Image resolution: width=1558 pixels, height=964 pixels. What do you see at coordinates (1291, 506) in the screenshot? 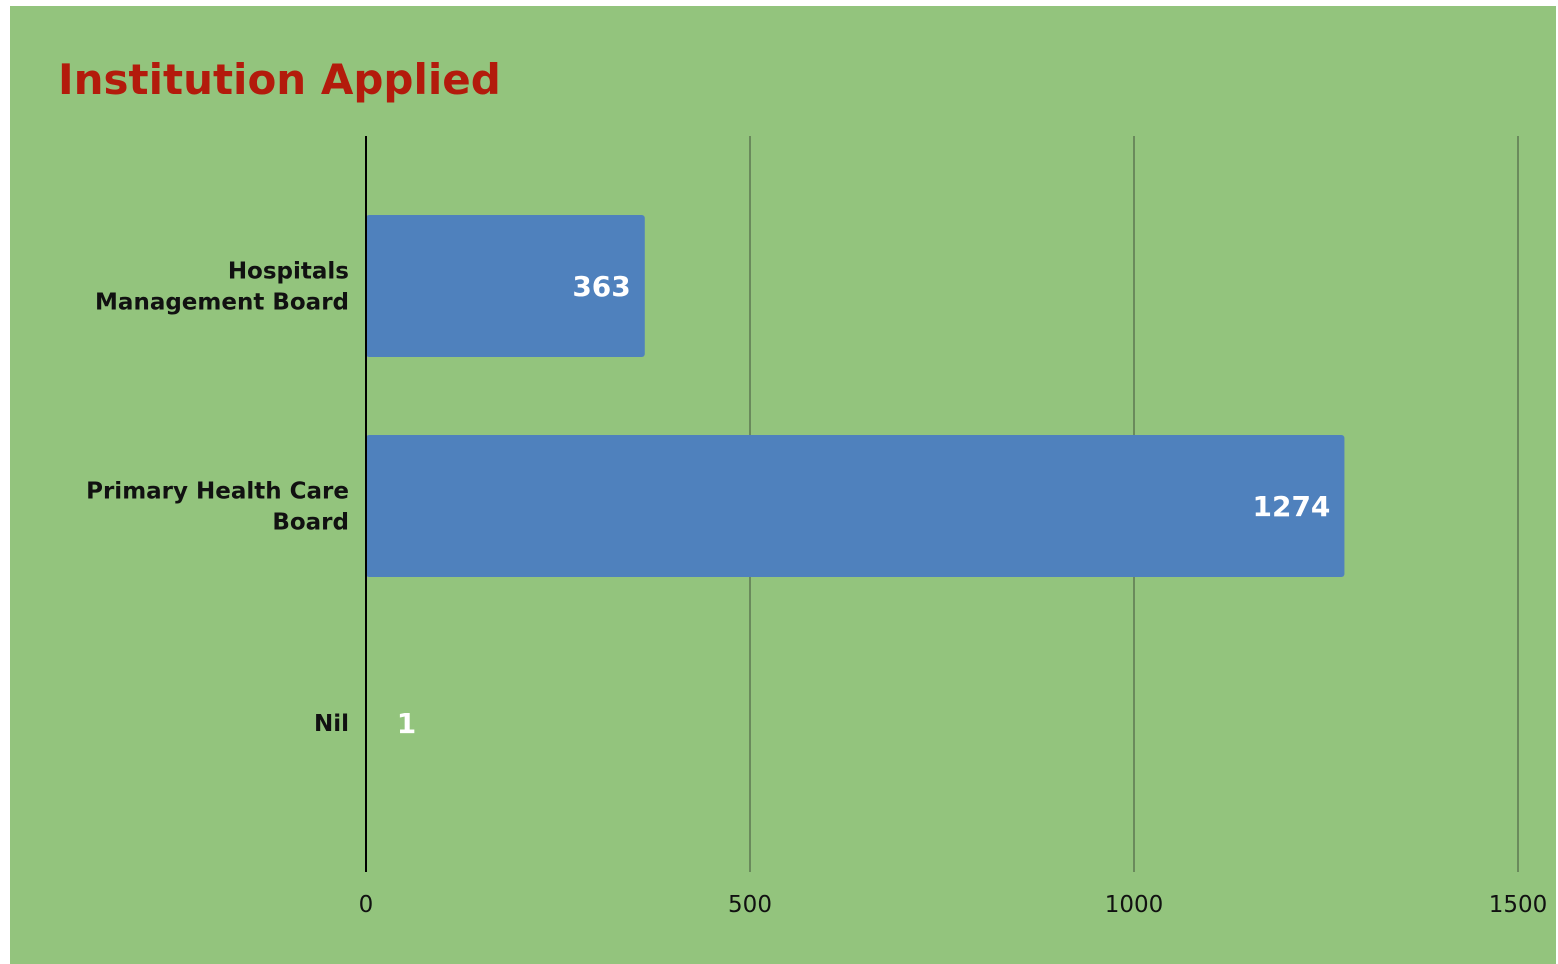
I see `data-label: 1274` at bounding box center [1291, 506].